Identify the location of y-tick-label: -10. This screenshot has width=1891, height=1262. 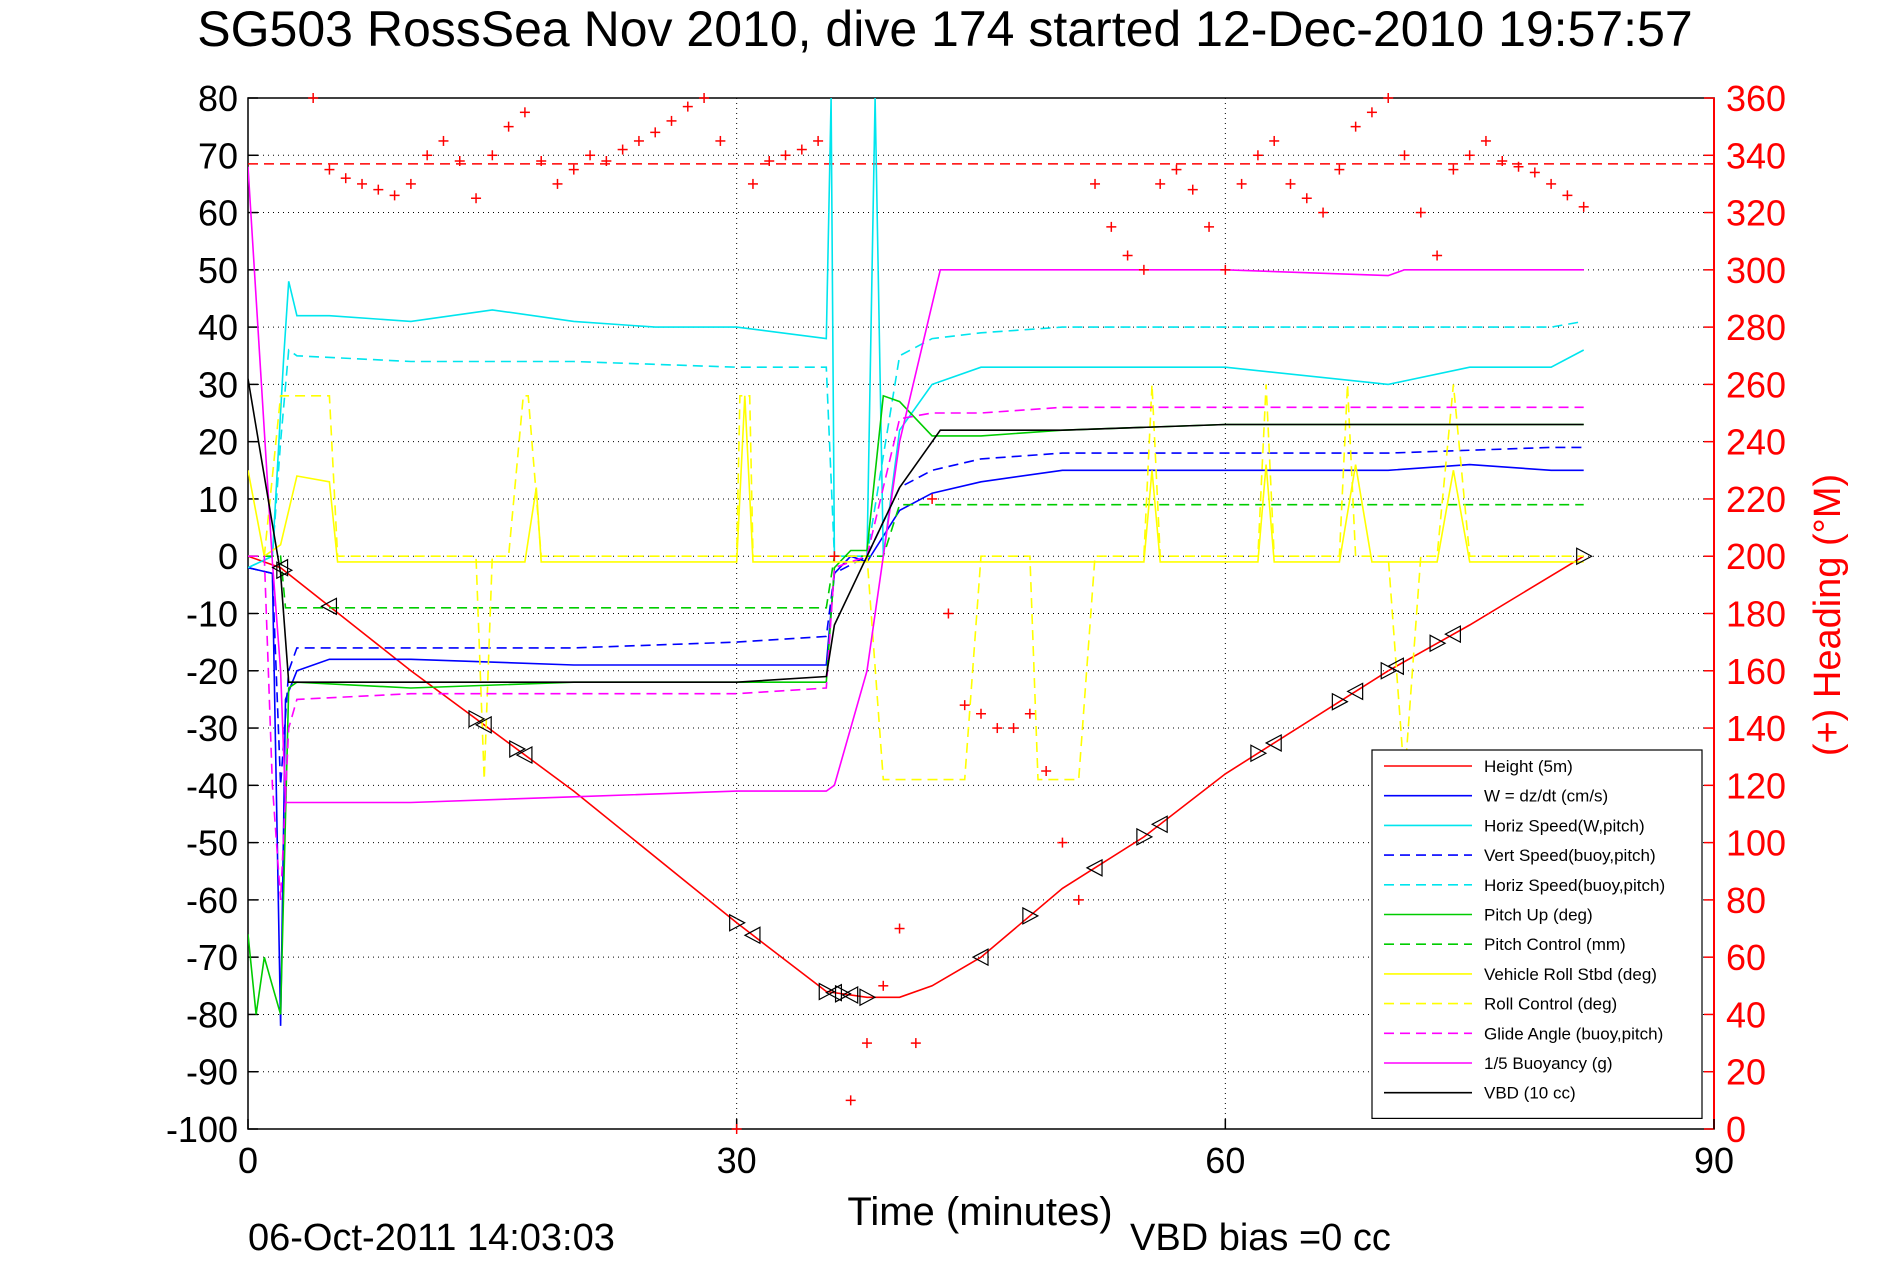
(212, 614).